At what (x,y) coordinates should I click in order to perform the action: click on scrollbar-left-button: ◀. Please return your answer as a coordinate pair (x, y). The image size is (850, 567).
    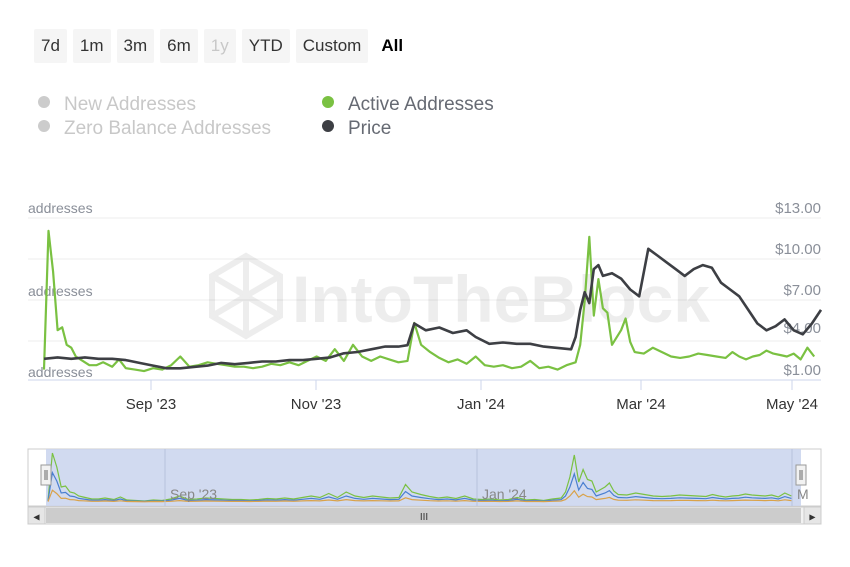
    Looking at the image, I should click on (36, 515).